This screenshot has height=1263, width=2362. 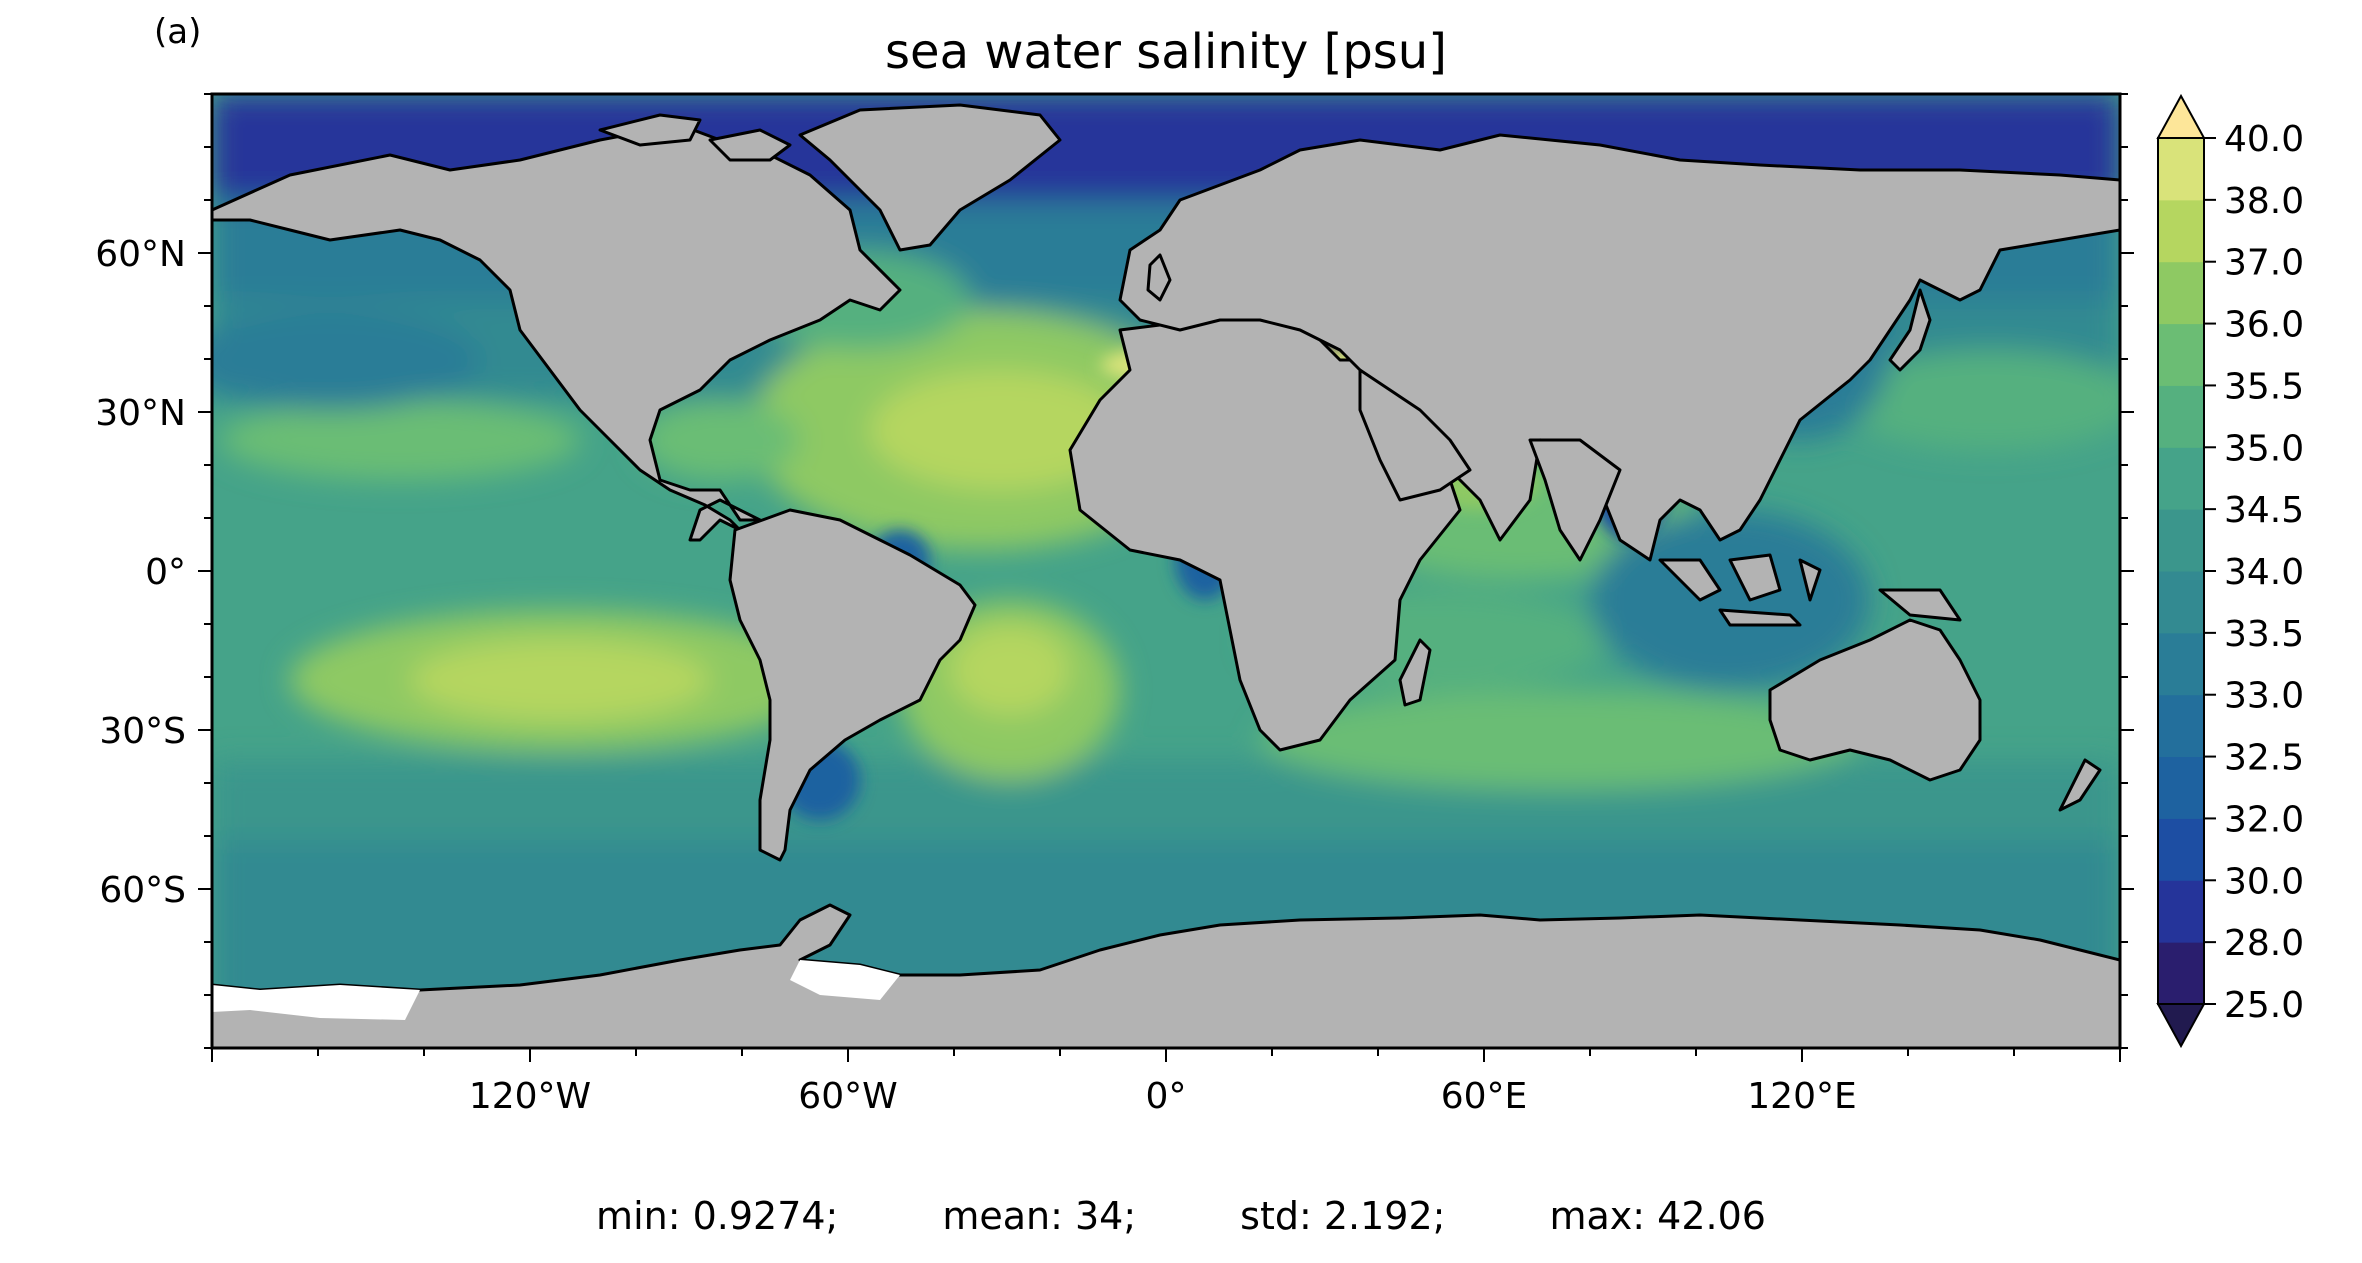 What do you see at coordinates (142, 890) in the screenshot?
I see `y-tick-label: 60°S` at bounding box center [142, 890].